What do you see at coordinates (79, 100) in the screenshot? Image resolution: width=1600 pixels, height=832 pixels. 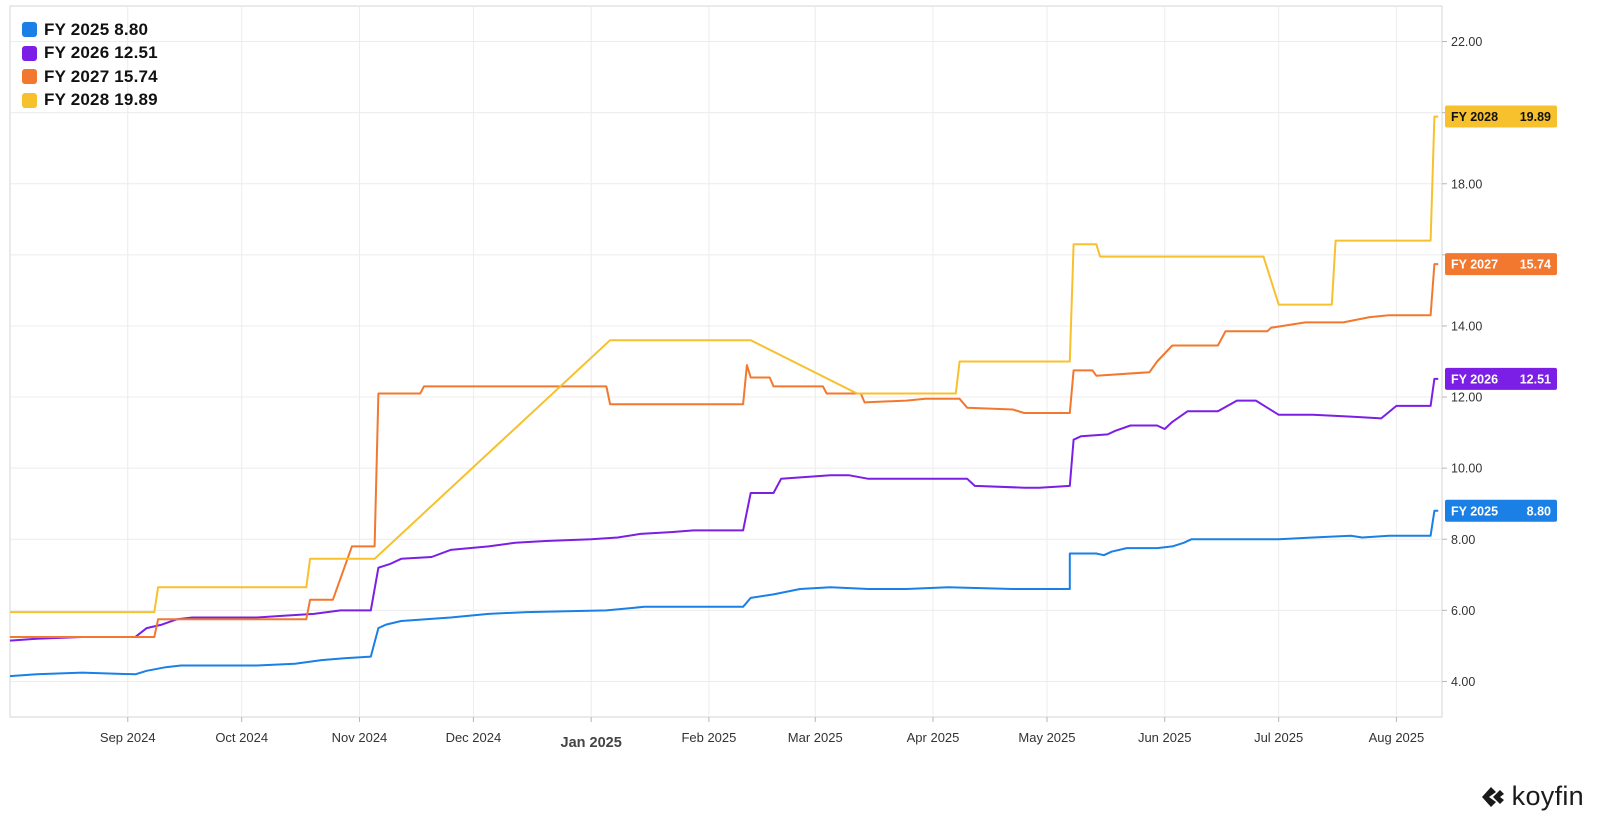 I see `legend-series-name: FY 2028` at bounding box center [79, 100].